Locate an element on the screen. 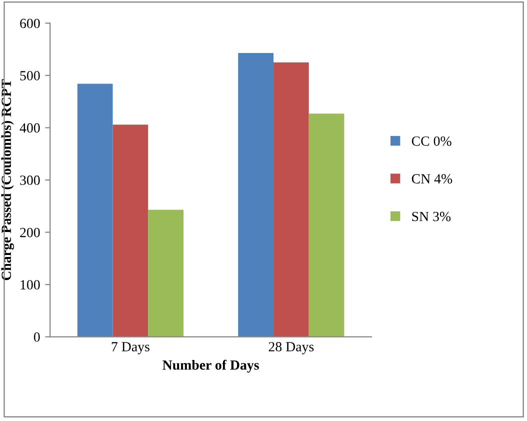 This screenshot has width=527, height=421. x-tick-label: 28 Days is located at coordinates (291, 348).